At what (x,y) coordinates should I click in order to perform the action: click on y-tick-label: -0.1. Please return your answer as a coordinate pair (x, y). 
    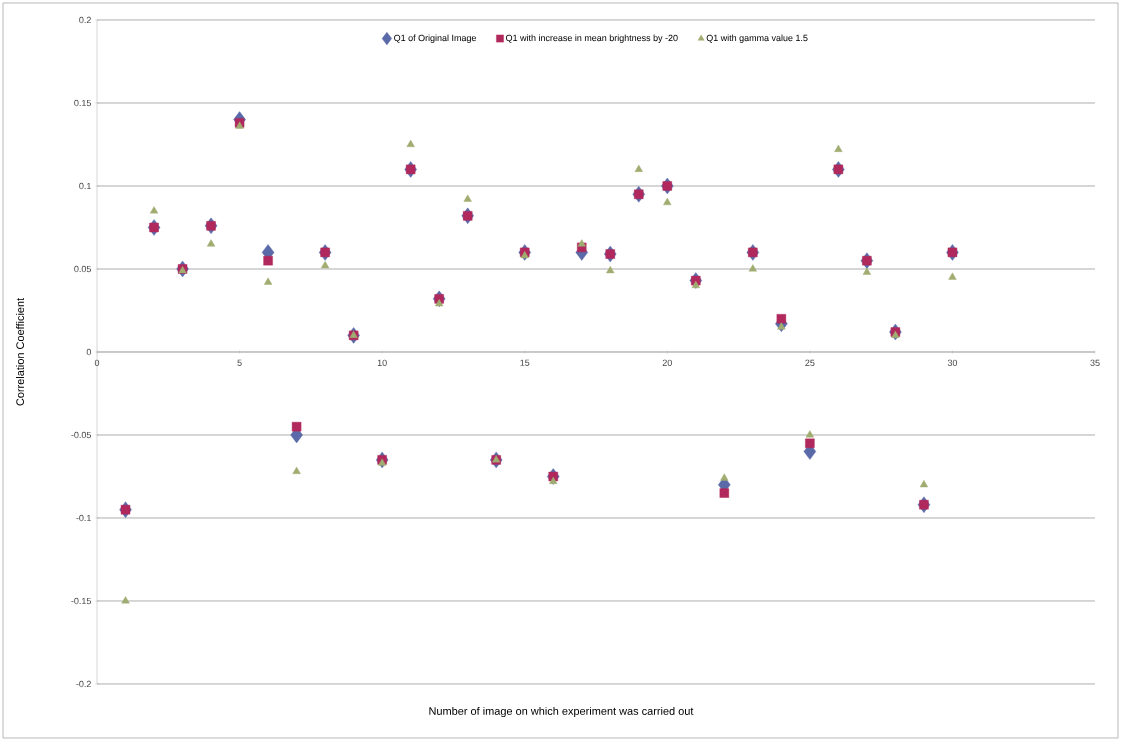
    Looking at the image, I should click on (83, 518).